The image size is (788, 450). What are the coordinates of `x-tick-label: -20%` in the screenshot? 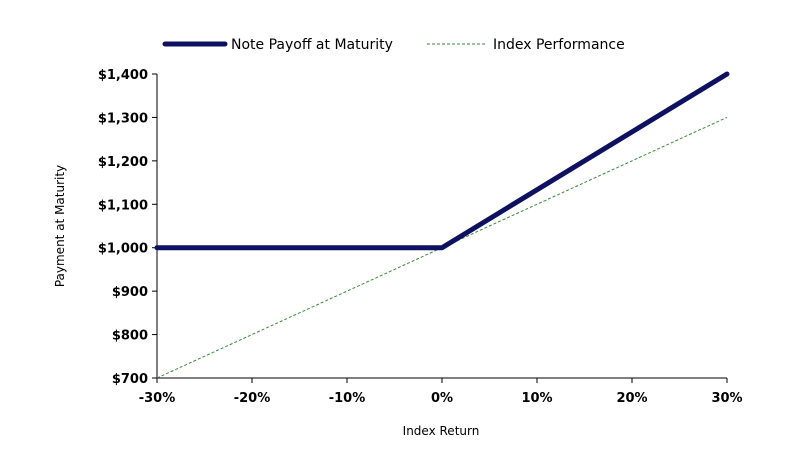 It's located at (252, 398).